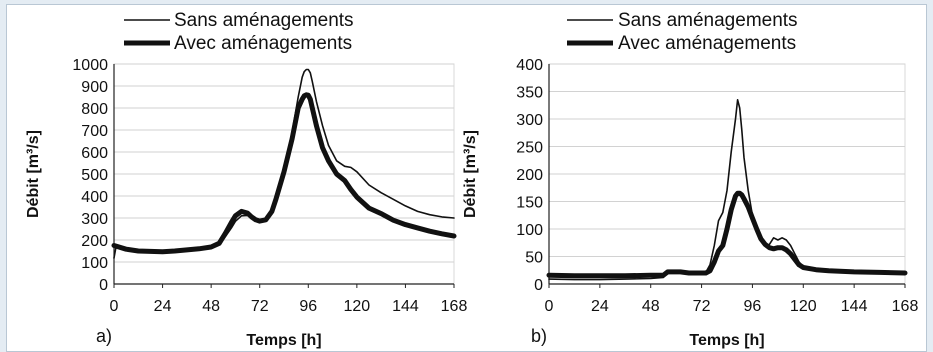 The width and height of the screenshot is (933, 352). What do you see at coordinates (529, 93) in the screenshot?
I see `y-tick-label: 350` at bounding box center [529, 93].